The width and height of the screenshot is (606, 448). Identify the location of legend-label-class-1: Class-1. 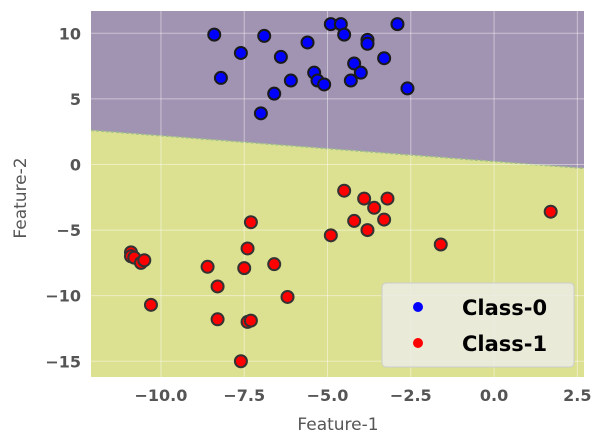
(504, 344).